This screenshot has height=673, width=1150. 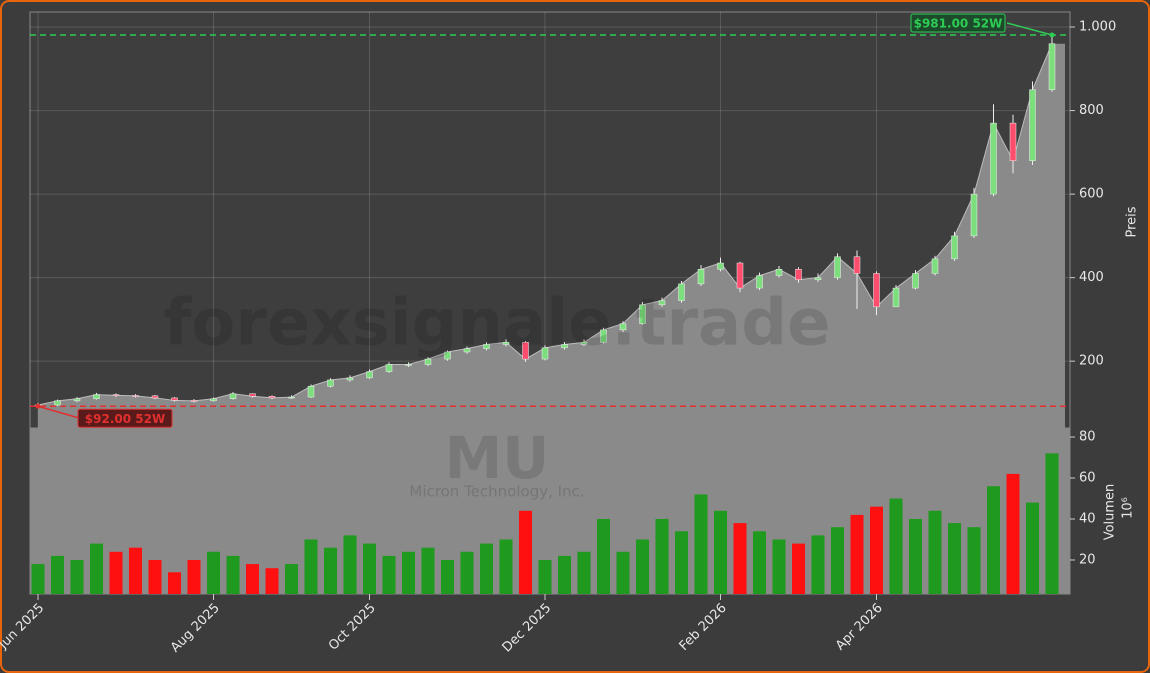 I want to click on annotation-label: $92.00 52W, so click(x=125, y=419).